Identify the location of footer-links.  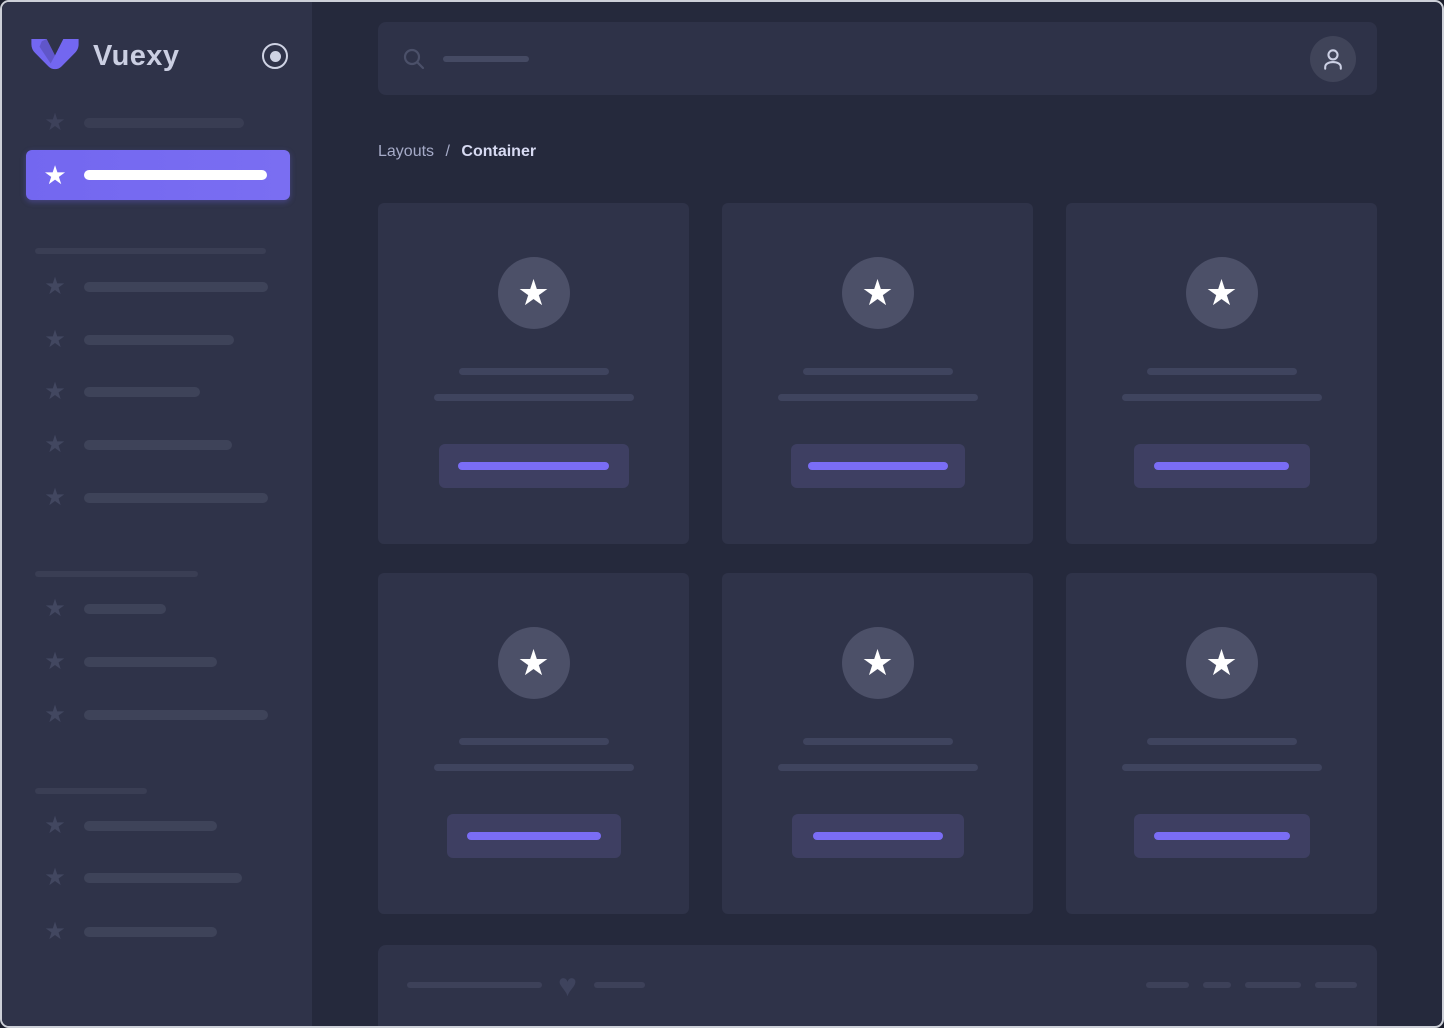
(1251, 985).